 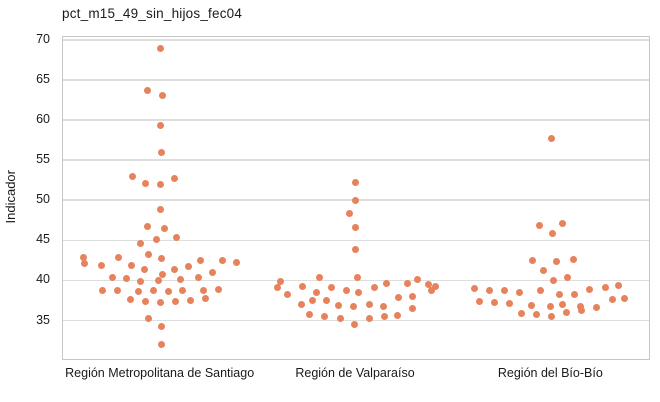 I want to click on y-tick-label: 55, so click(x=43, y=159).